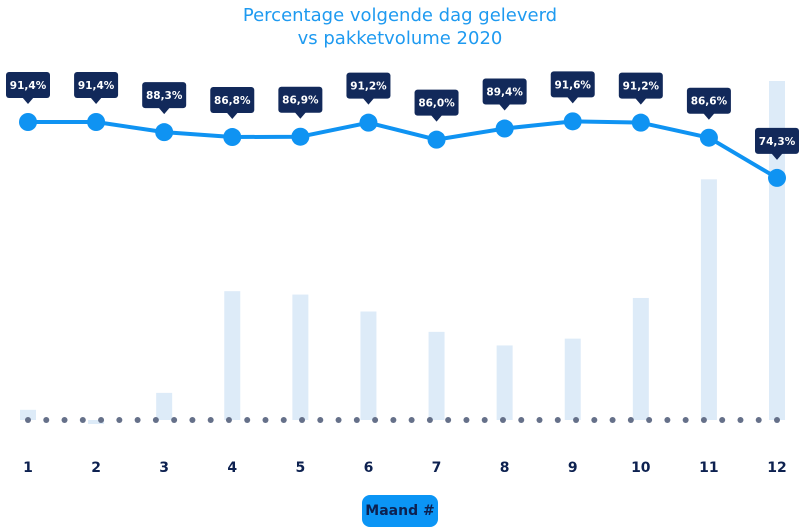 The width and height of the screenshot is (800, 532). Describe the element at coordinates (641, 468) in the screenshot. I see `x-tick-label: 10` at that location.